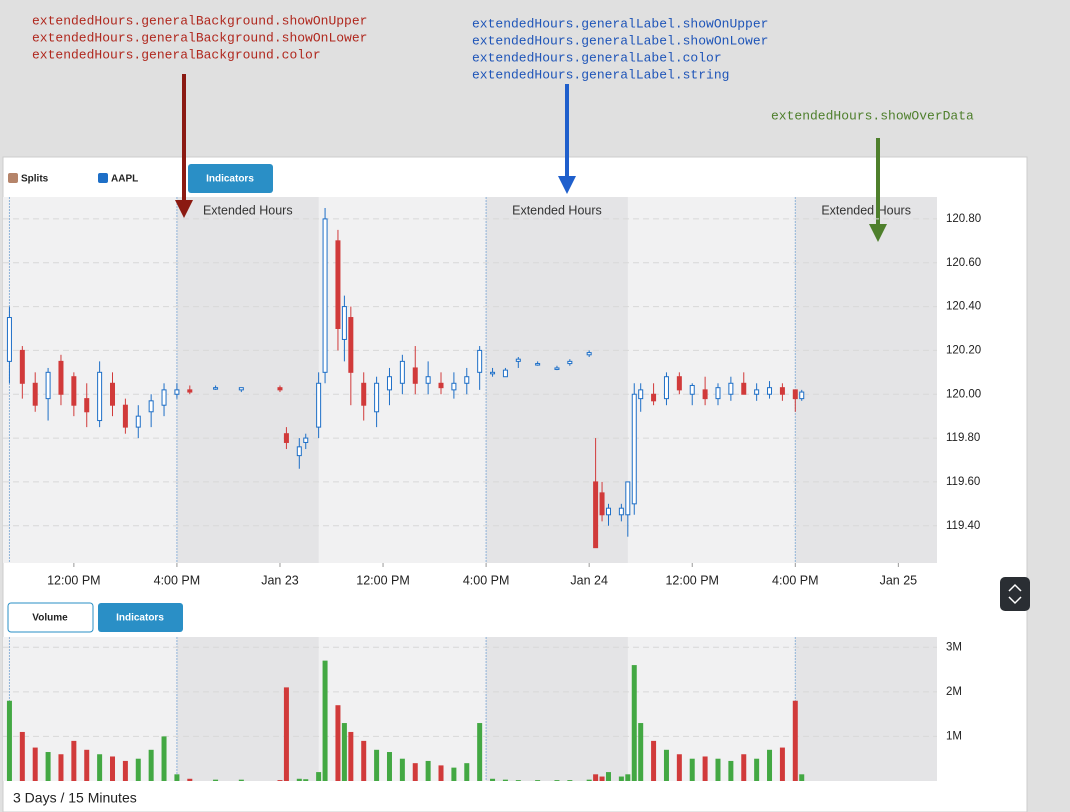 The height and width of the screenshot is (812, 1070). What do you see at coordinates (589, 580) in the screenshot?
I see `x-tick-label: Jan 24` at bounding box center [589, 580].